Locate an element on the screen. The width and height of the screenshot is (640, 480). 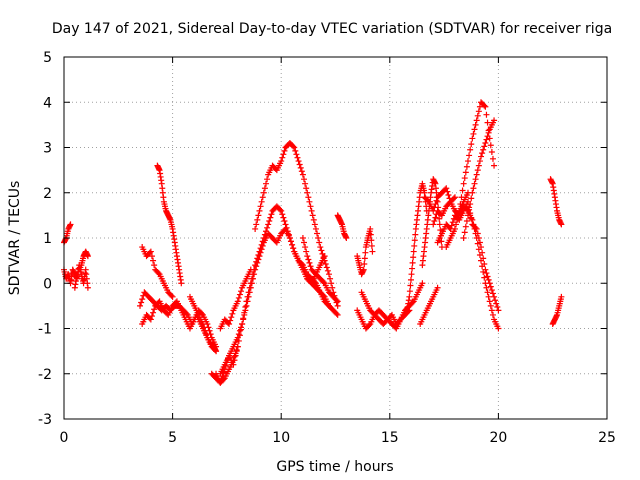
y-axis-label: SDTVAR / TECUs is located at coordinates (15, 238).